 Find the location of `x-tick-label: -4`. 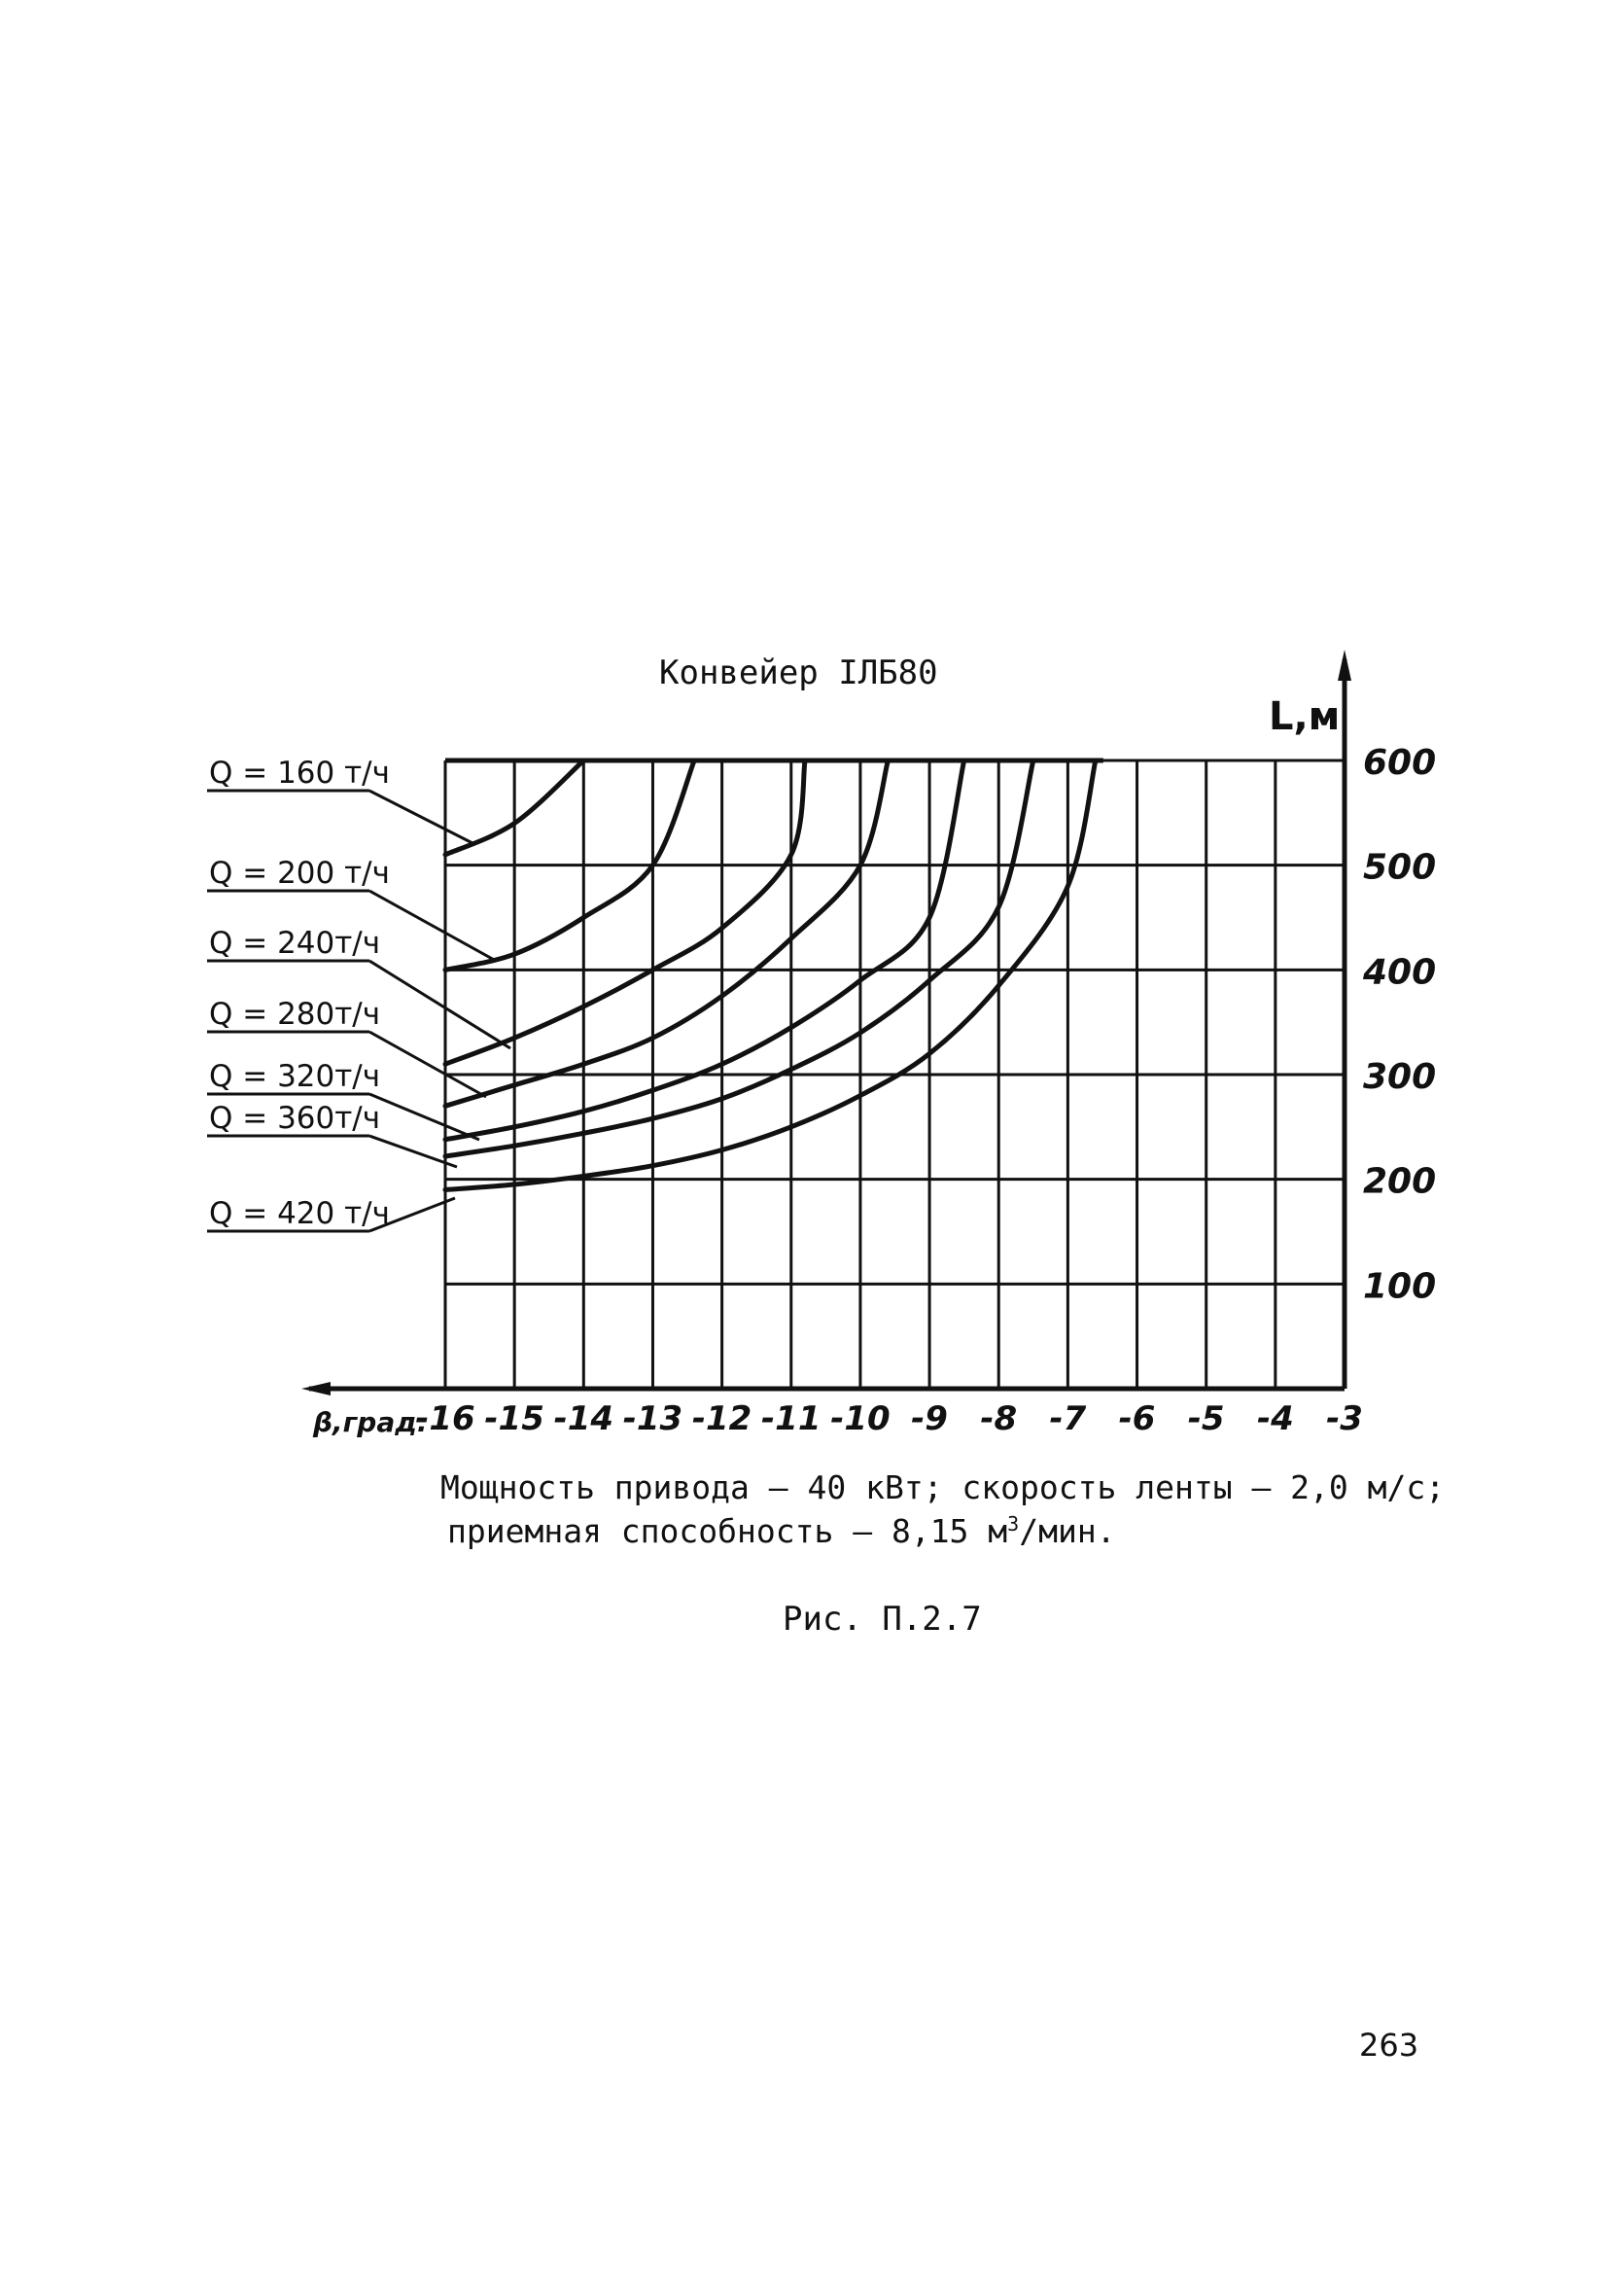

x-tick-label: -4 is located at coordinates (1275, 1419).